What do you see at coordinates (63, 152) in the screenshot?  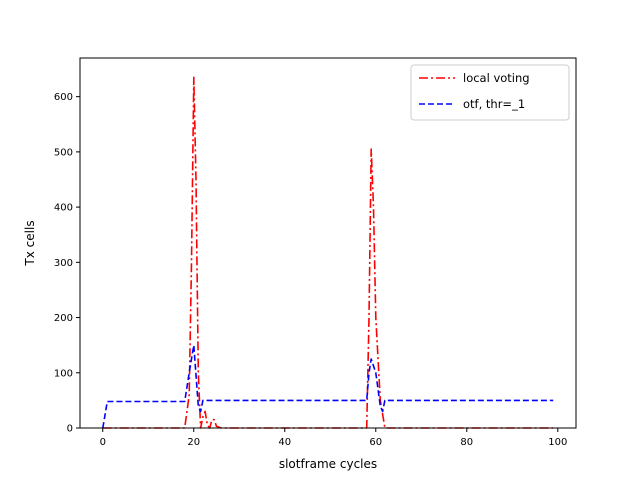 I see `y-tick-label: 500` at bounding box center [63, 152].